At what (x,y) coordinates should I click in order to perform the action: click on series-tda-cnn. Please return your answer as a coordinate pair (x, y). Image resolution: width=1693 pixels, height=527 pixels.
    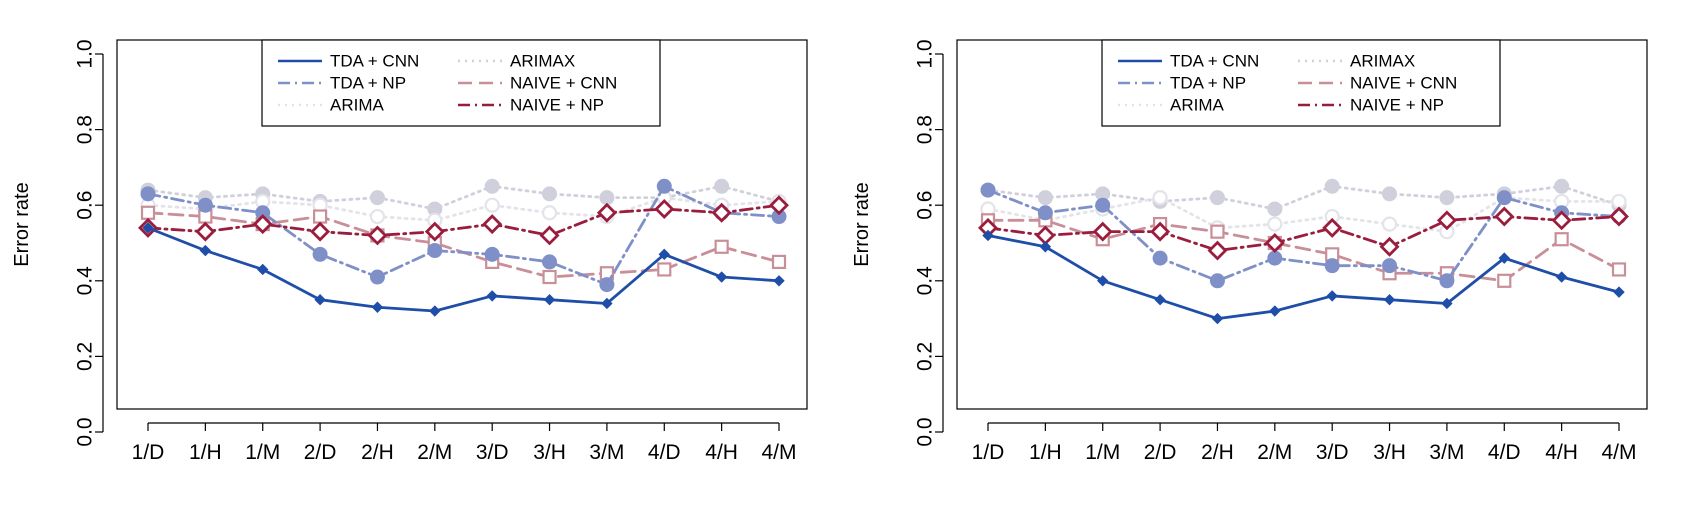
    Looking at the image, I should click on (1303, 277).